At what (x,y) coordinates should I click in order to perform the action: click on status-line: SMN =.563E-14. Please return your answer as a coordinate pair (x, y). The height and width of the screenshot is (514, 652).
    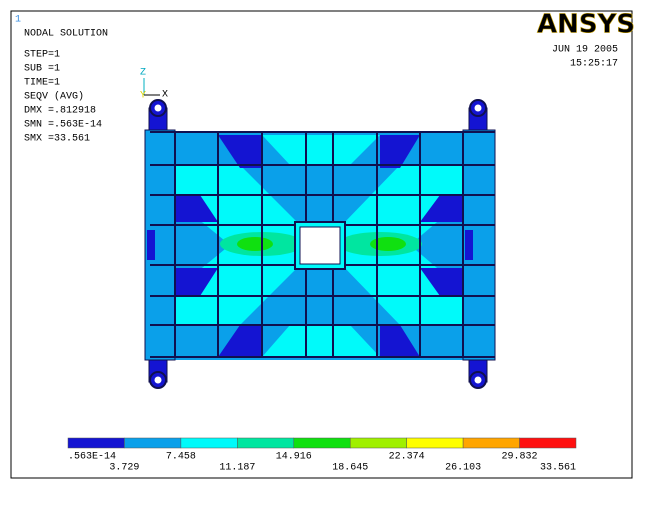
    Looking at the image, I should click on (63, 125).